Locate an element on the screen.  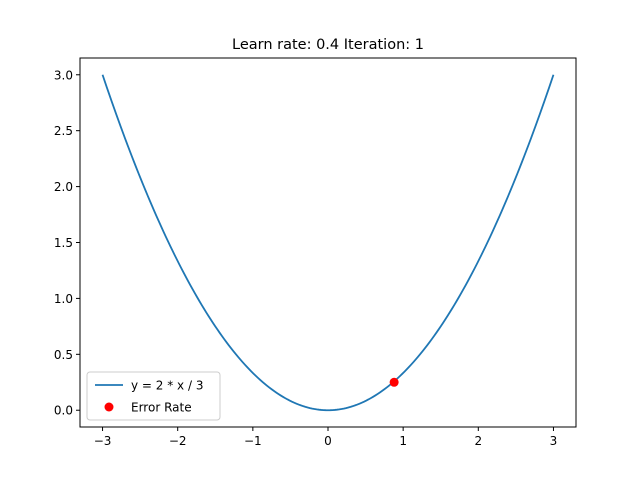
x-tick-label: 1 is located at coordinates (403, 441).